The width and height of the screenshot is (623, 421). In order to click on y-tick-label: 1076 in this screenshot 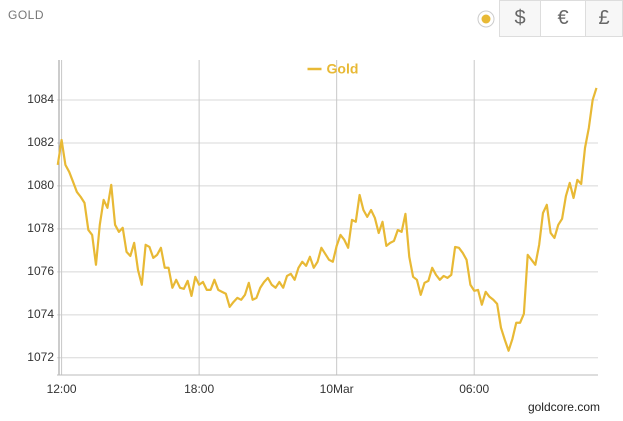, I will do `click(40, 271)`.